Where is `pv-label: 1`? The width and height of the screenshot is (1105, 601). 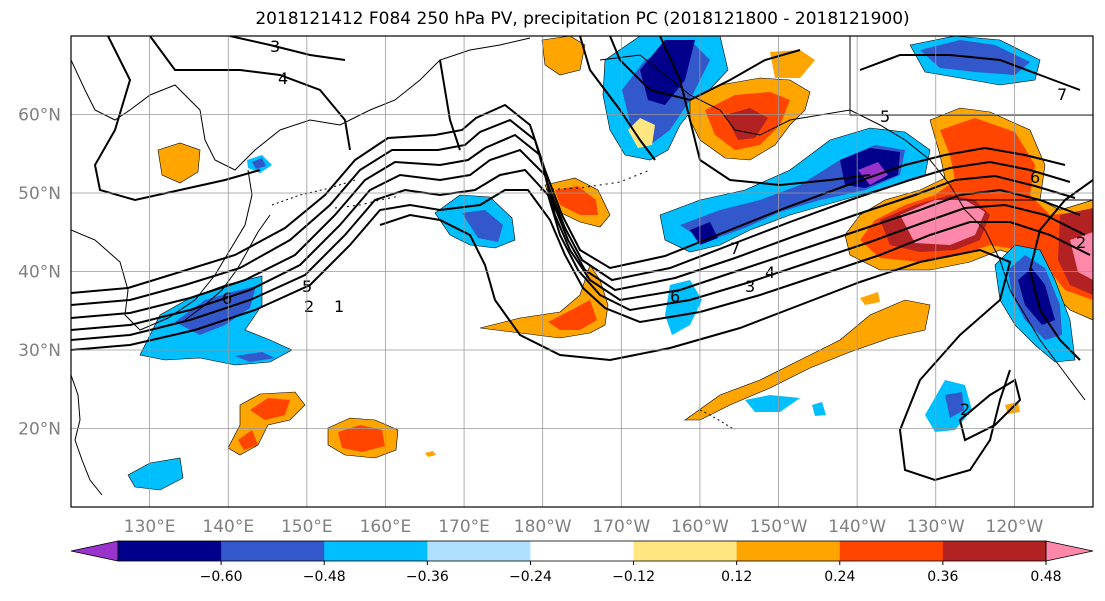
pv-label: 1 is located at coordinates (339, 306).